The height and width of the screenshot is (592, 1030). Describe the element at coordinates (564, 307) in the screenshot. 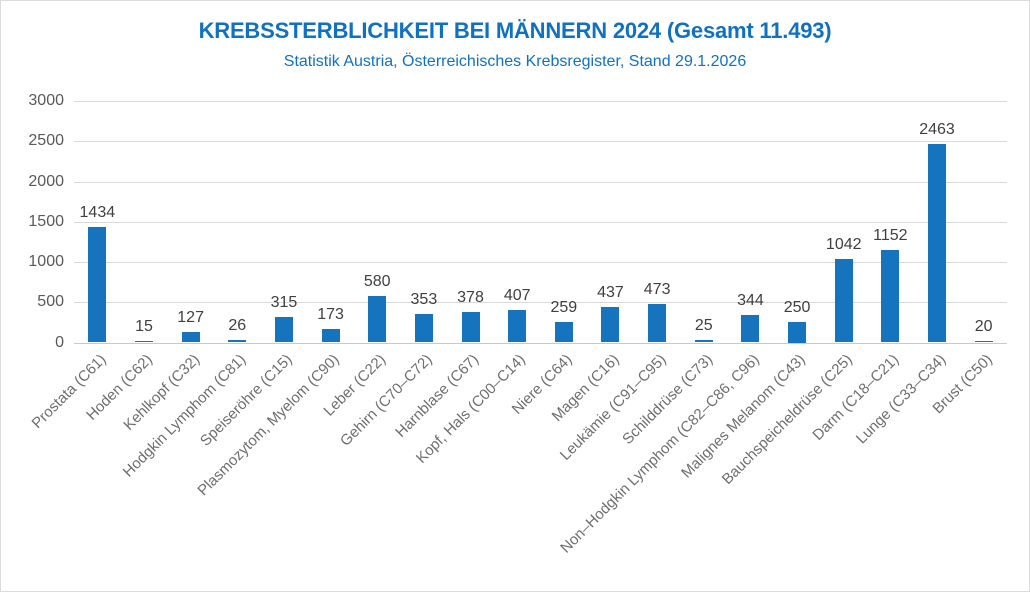

I see `bar-value-label: 259` at that location.